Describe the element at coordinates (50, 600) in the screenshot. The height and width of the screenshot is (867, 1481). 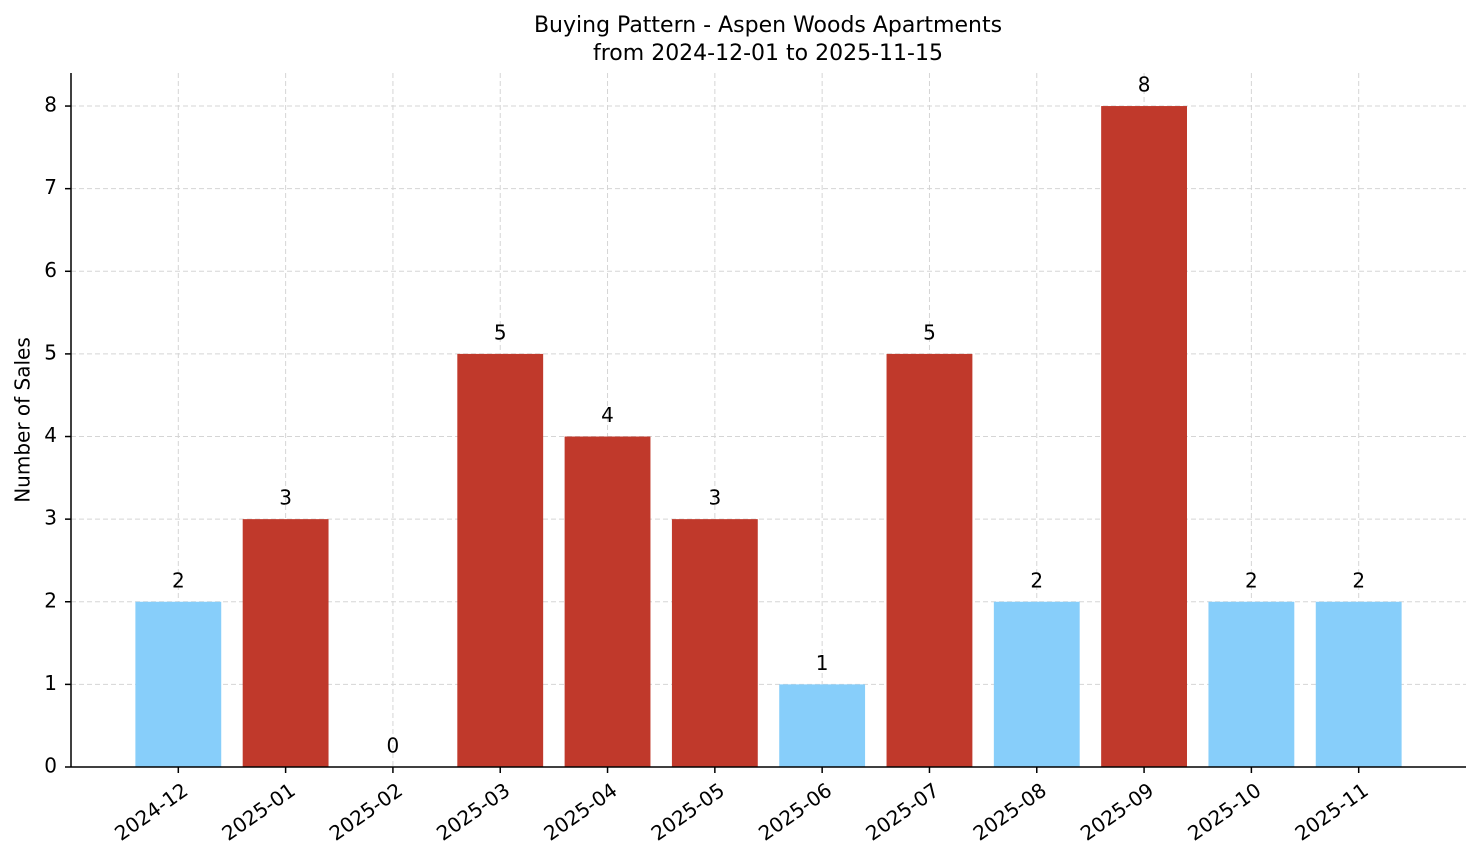
I see `y-tick-label: 2` at that location.